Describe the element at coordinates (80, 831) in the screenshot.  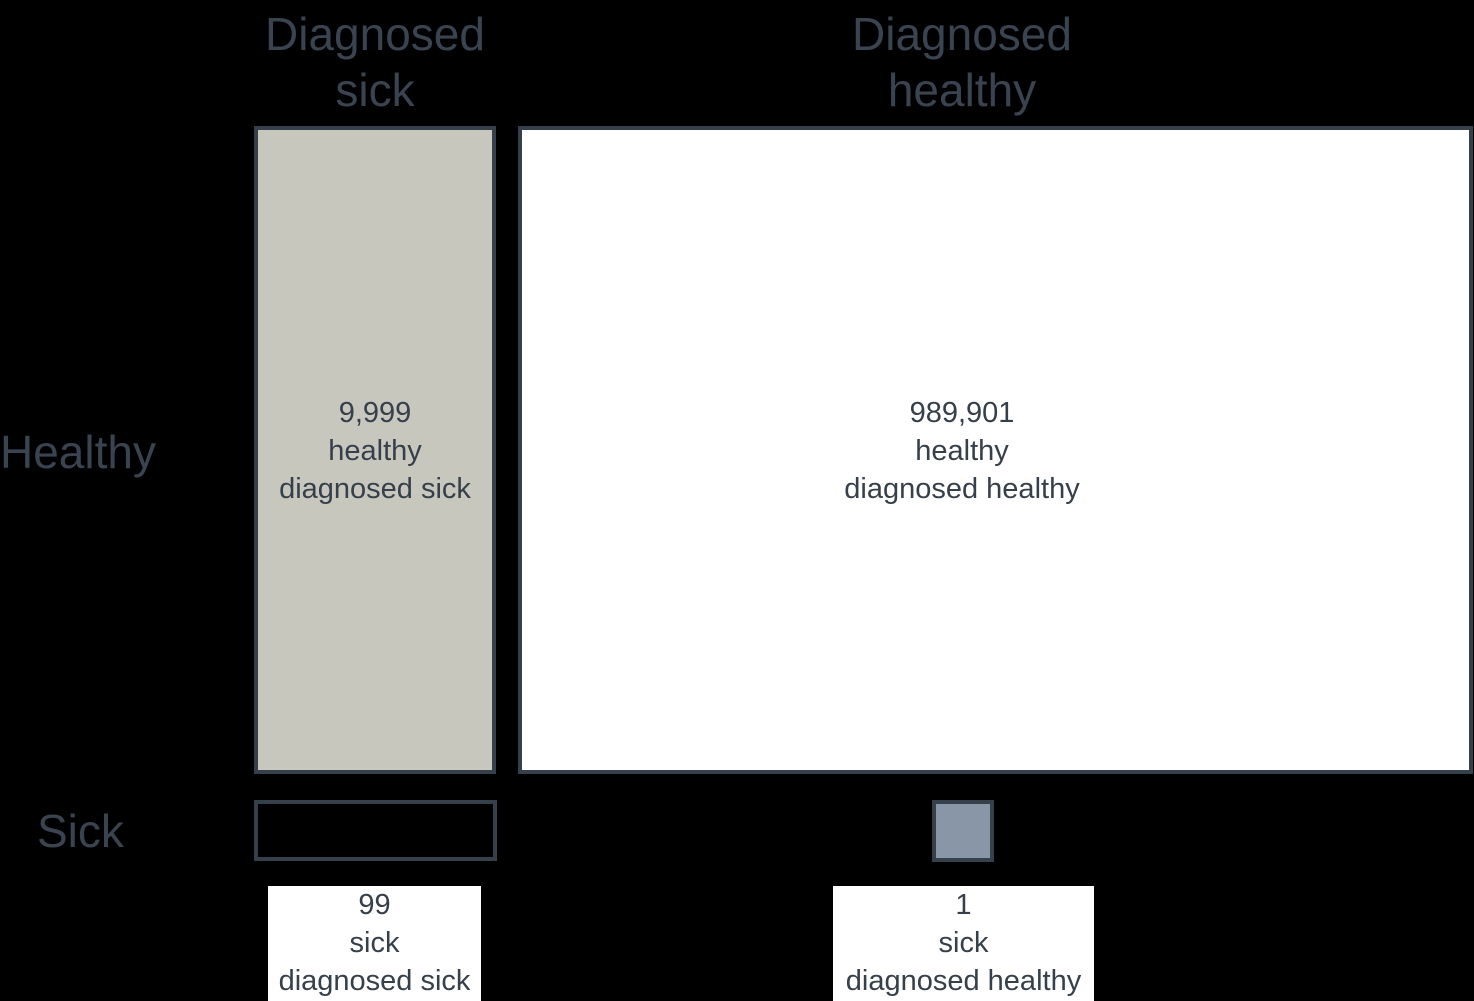
I see `row-label-sick: Sick` at that location.